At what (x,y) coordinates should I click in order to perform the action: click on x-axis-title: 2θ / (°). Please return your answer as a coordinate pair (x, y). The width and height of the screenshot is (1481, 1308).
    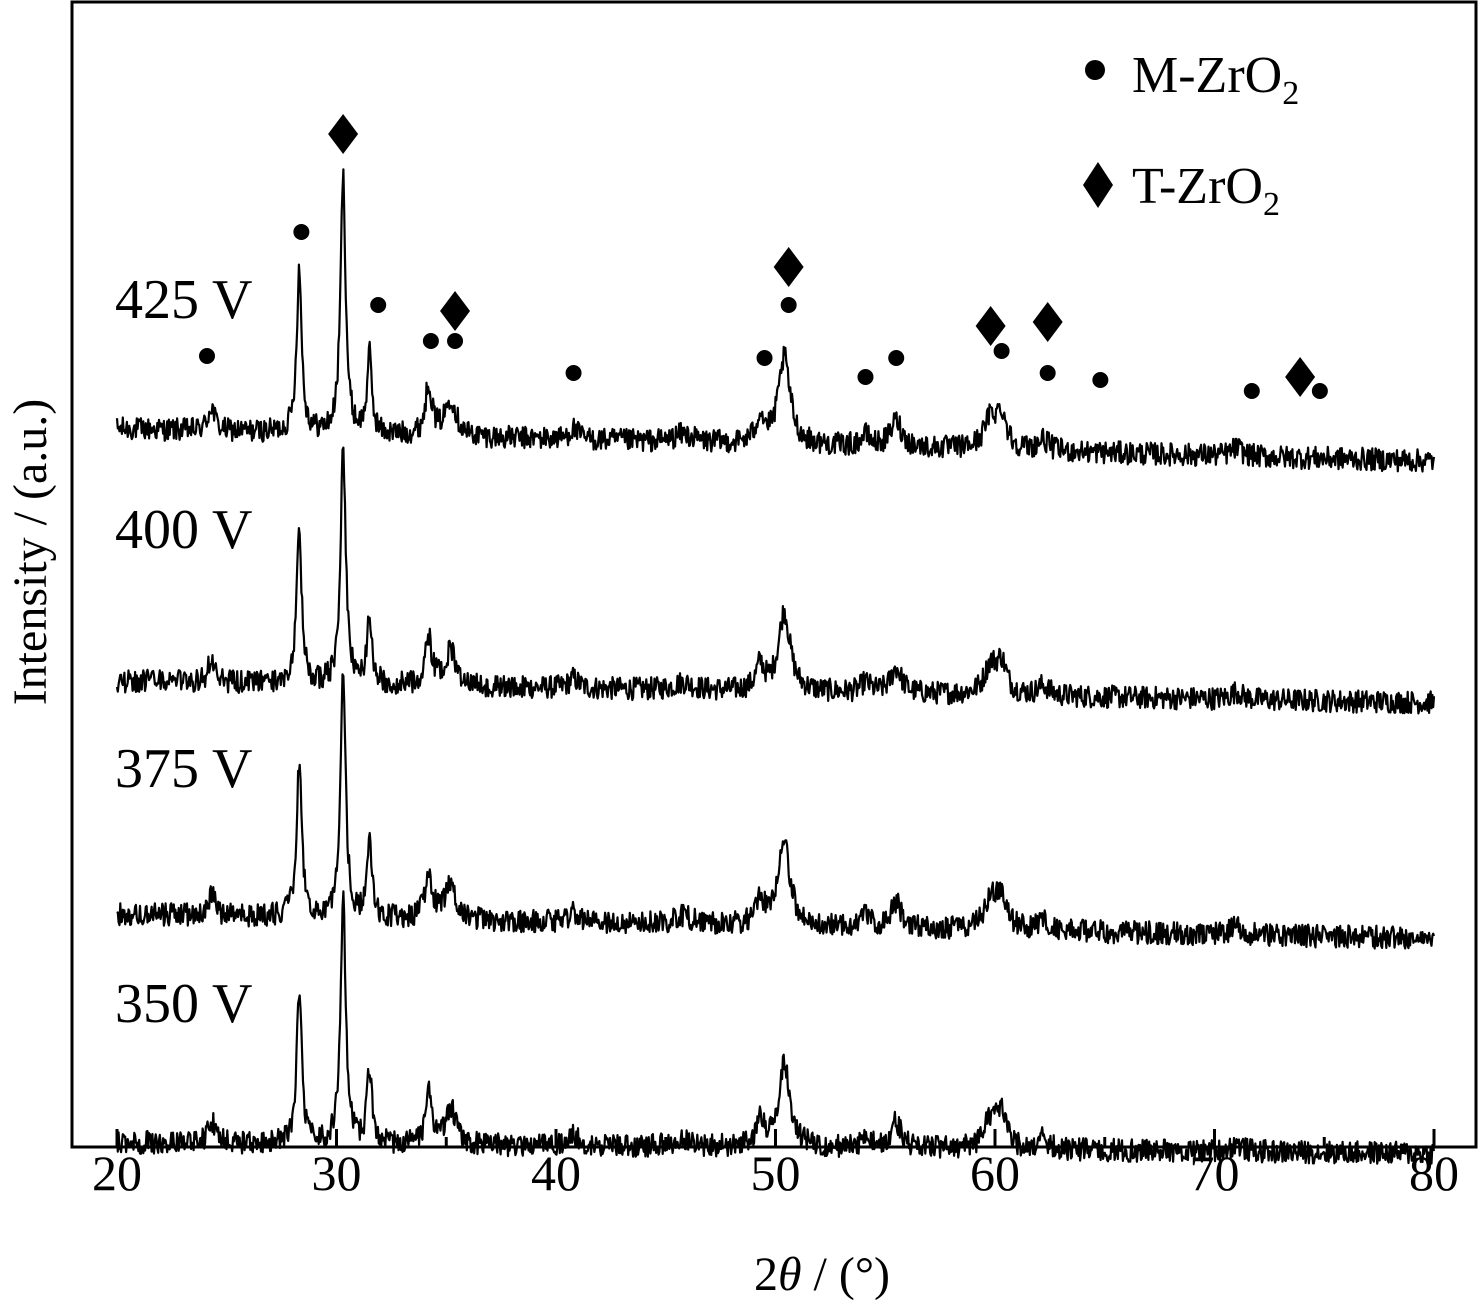
    Looking at the image, I should click on (822, 1274).